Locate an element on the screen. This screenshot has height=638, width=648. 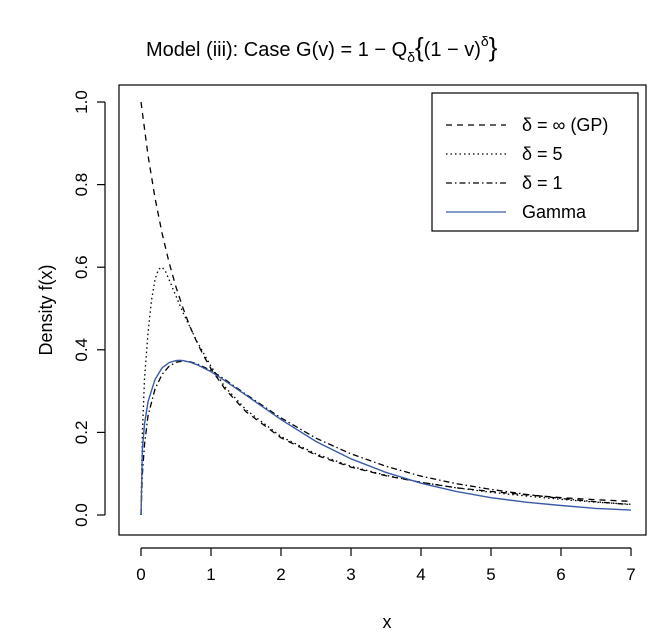
title-subscript: δ is located at coordinates (411, 57).